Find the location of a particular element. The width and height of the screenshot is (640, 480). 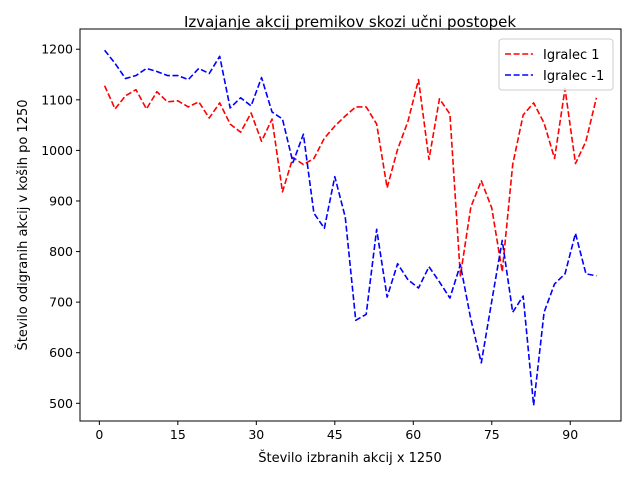

y-tick-label: 800 is located at coordinates (61, 251).